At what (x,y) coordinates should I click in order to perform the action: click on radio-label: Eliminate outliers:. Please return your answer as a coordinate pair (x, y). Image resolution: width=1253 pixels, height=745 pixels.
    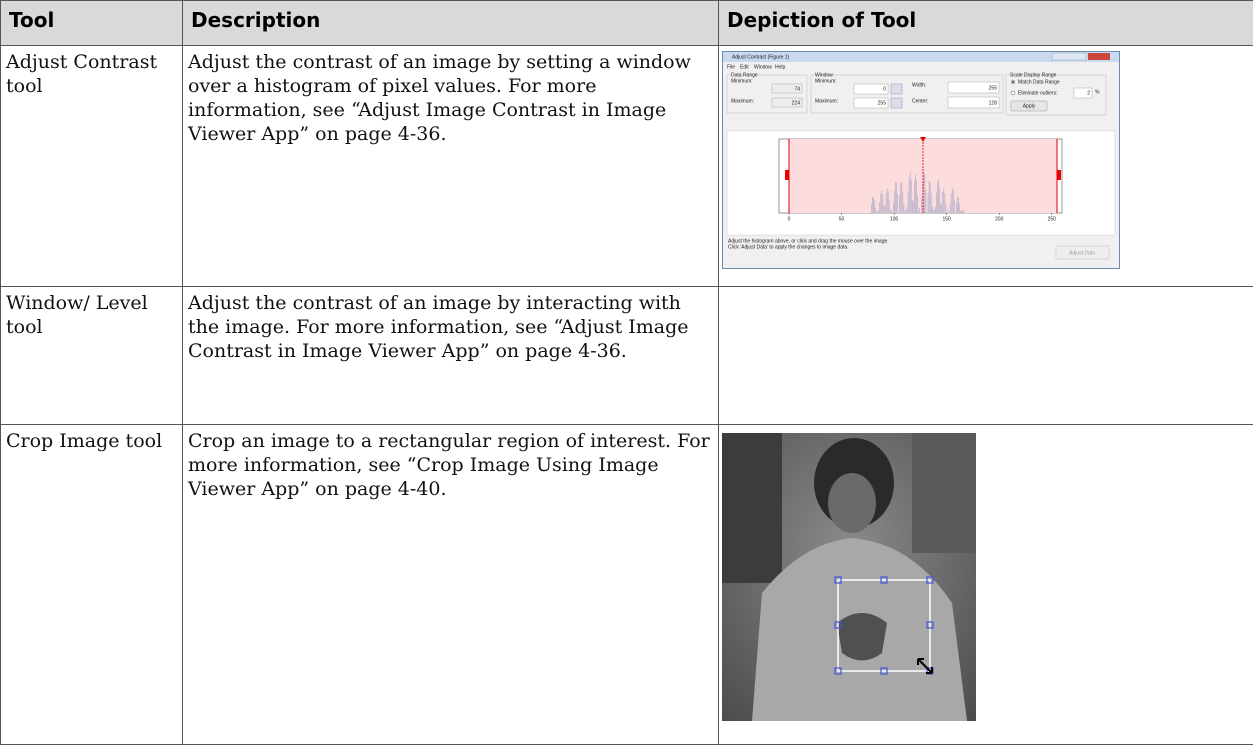
    Looking at the image, I should click on (1037, 93).